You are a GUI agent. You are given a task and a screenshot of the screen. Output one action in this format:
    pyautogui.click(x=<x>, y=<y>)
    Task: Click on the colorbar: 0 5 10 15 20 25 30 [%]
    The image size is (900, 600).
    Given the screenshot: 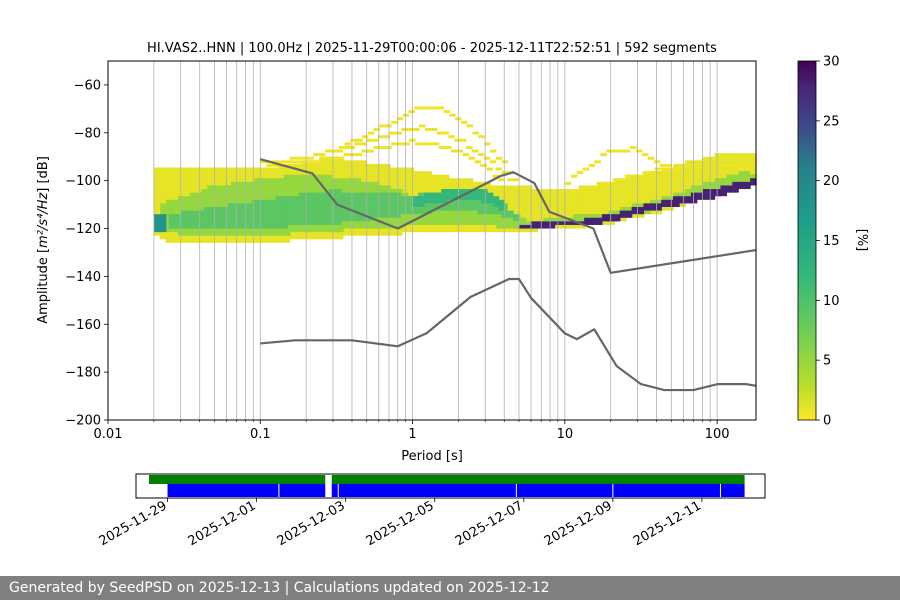 What is the action you would take?
    pyautogui.click(x=833, y=242)
    